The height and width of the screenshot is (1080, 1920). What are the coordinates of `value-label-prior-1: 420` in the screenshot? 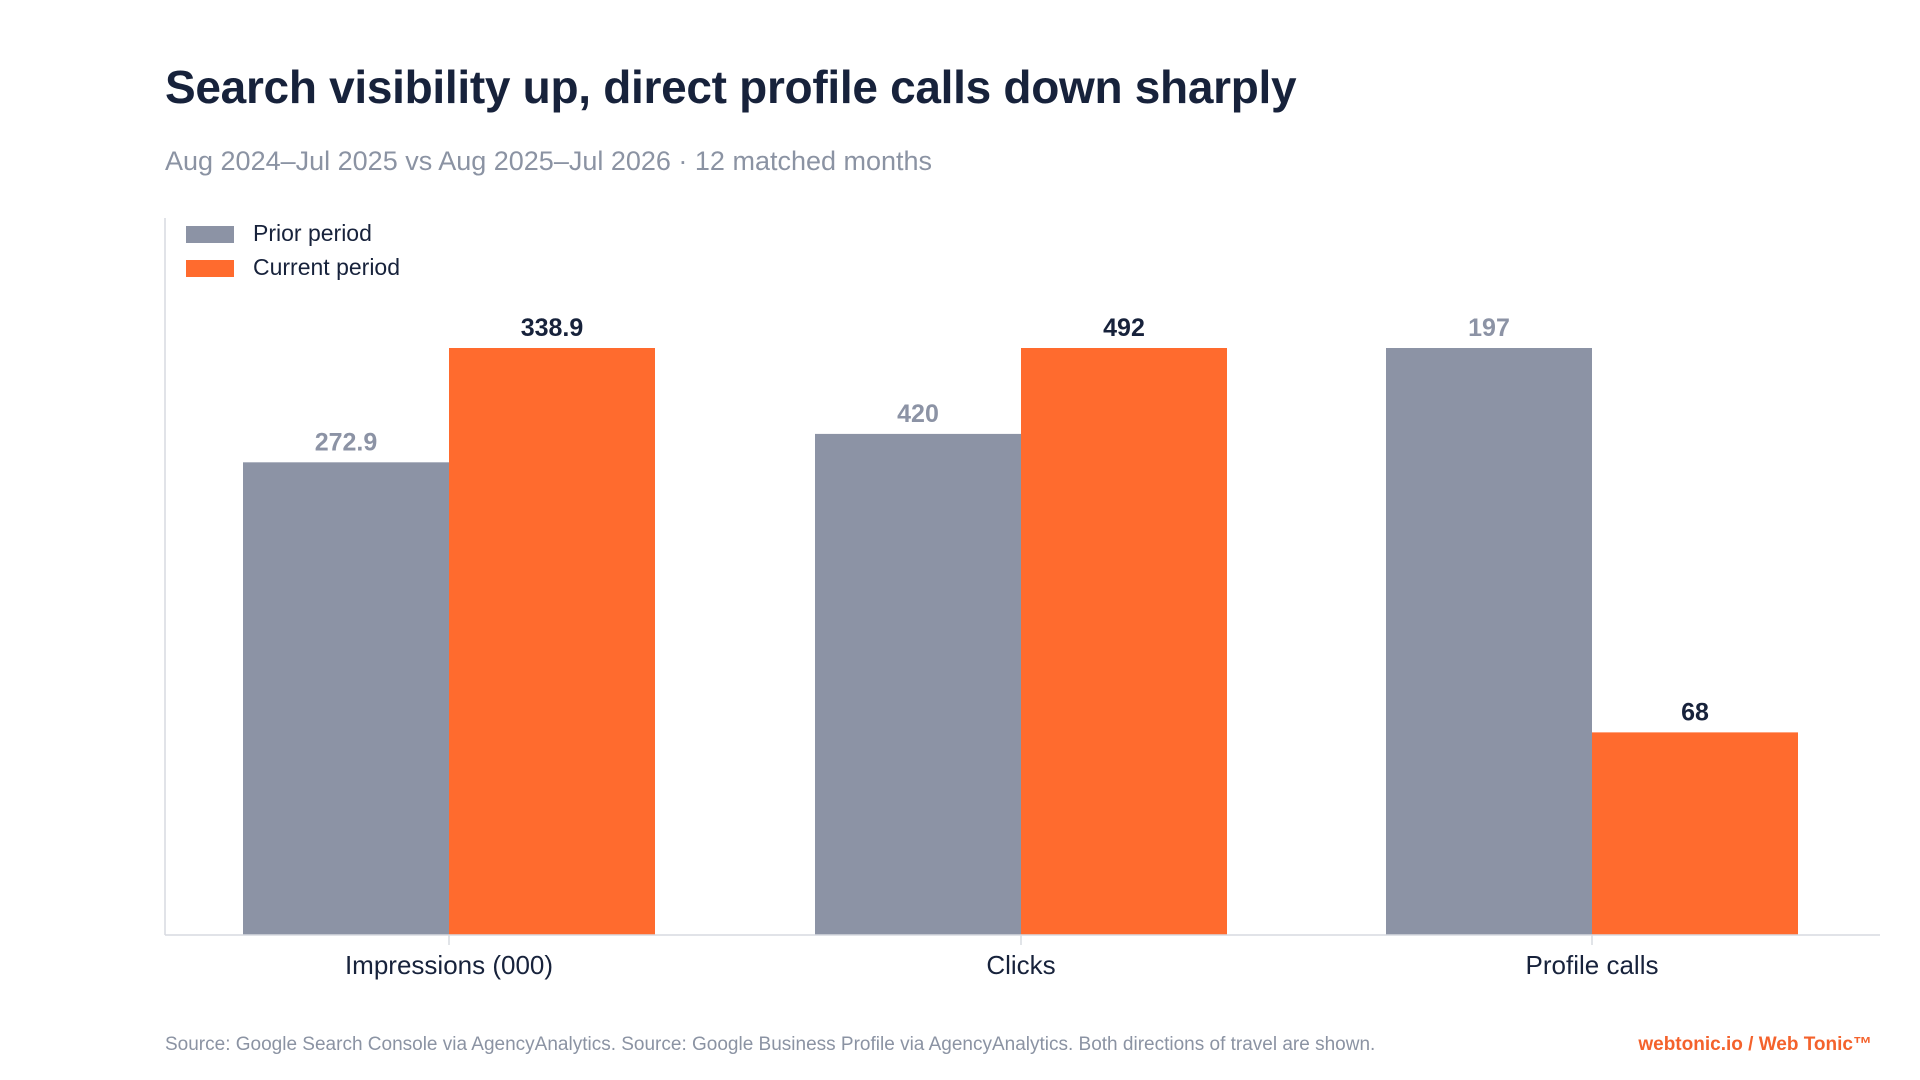 It's located at (918, 414).